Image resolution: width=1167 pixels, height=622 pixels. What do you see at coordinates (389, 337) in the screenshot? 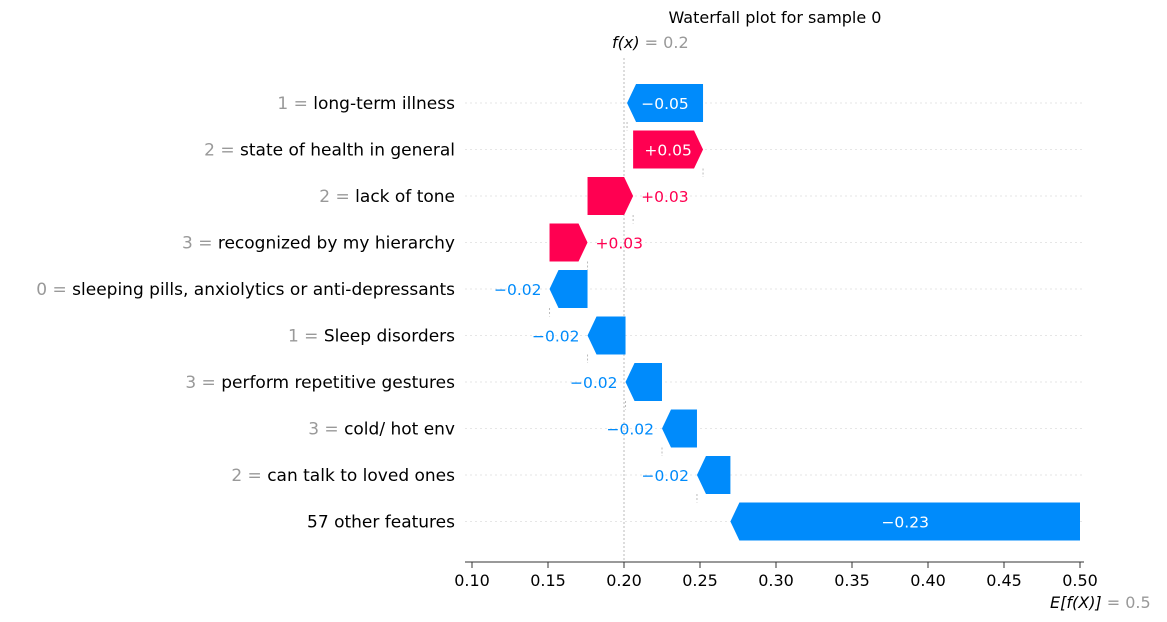
I see `feature-name: Sleep disorders` at bounding box center [389, 337].